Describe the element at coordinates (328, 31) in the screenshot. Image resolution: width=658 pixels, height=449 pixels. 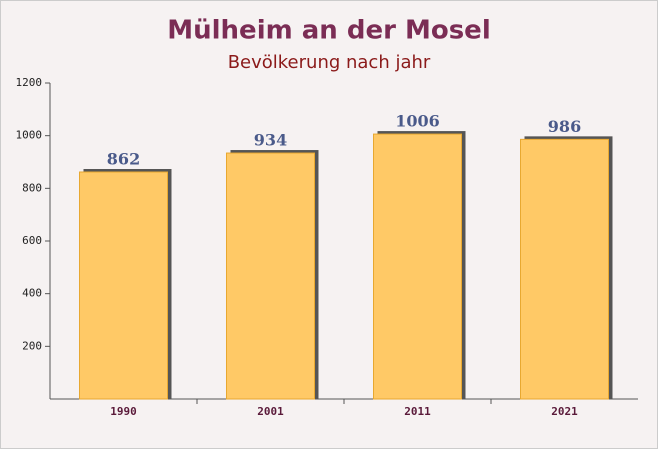
I see `chart-title: Mülheim an der Mosel` at that location.